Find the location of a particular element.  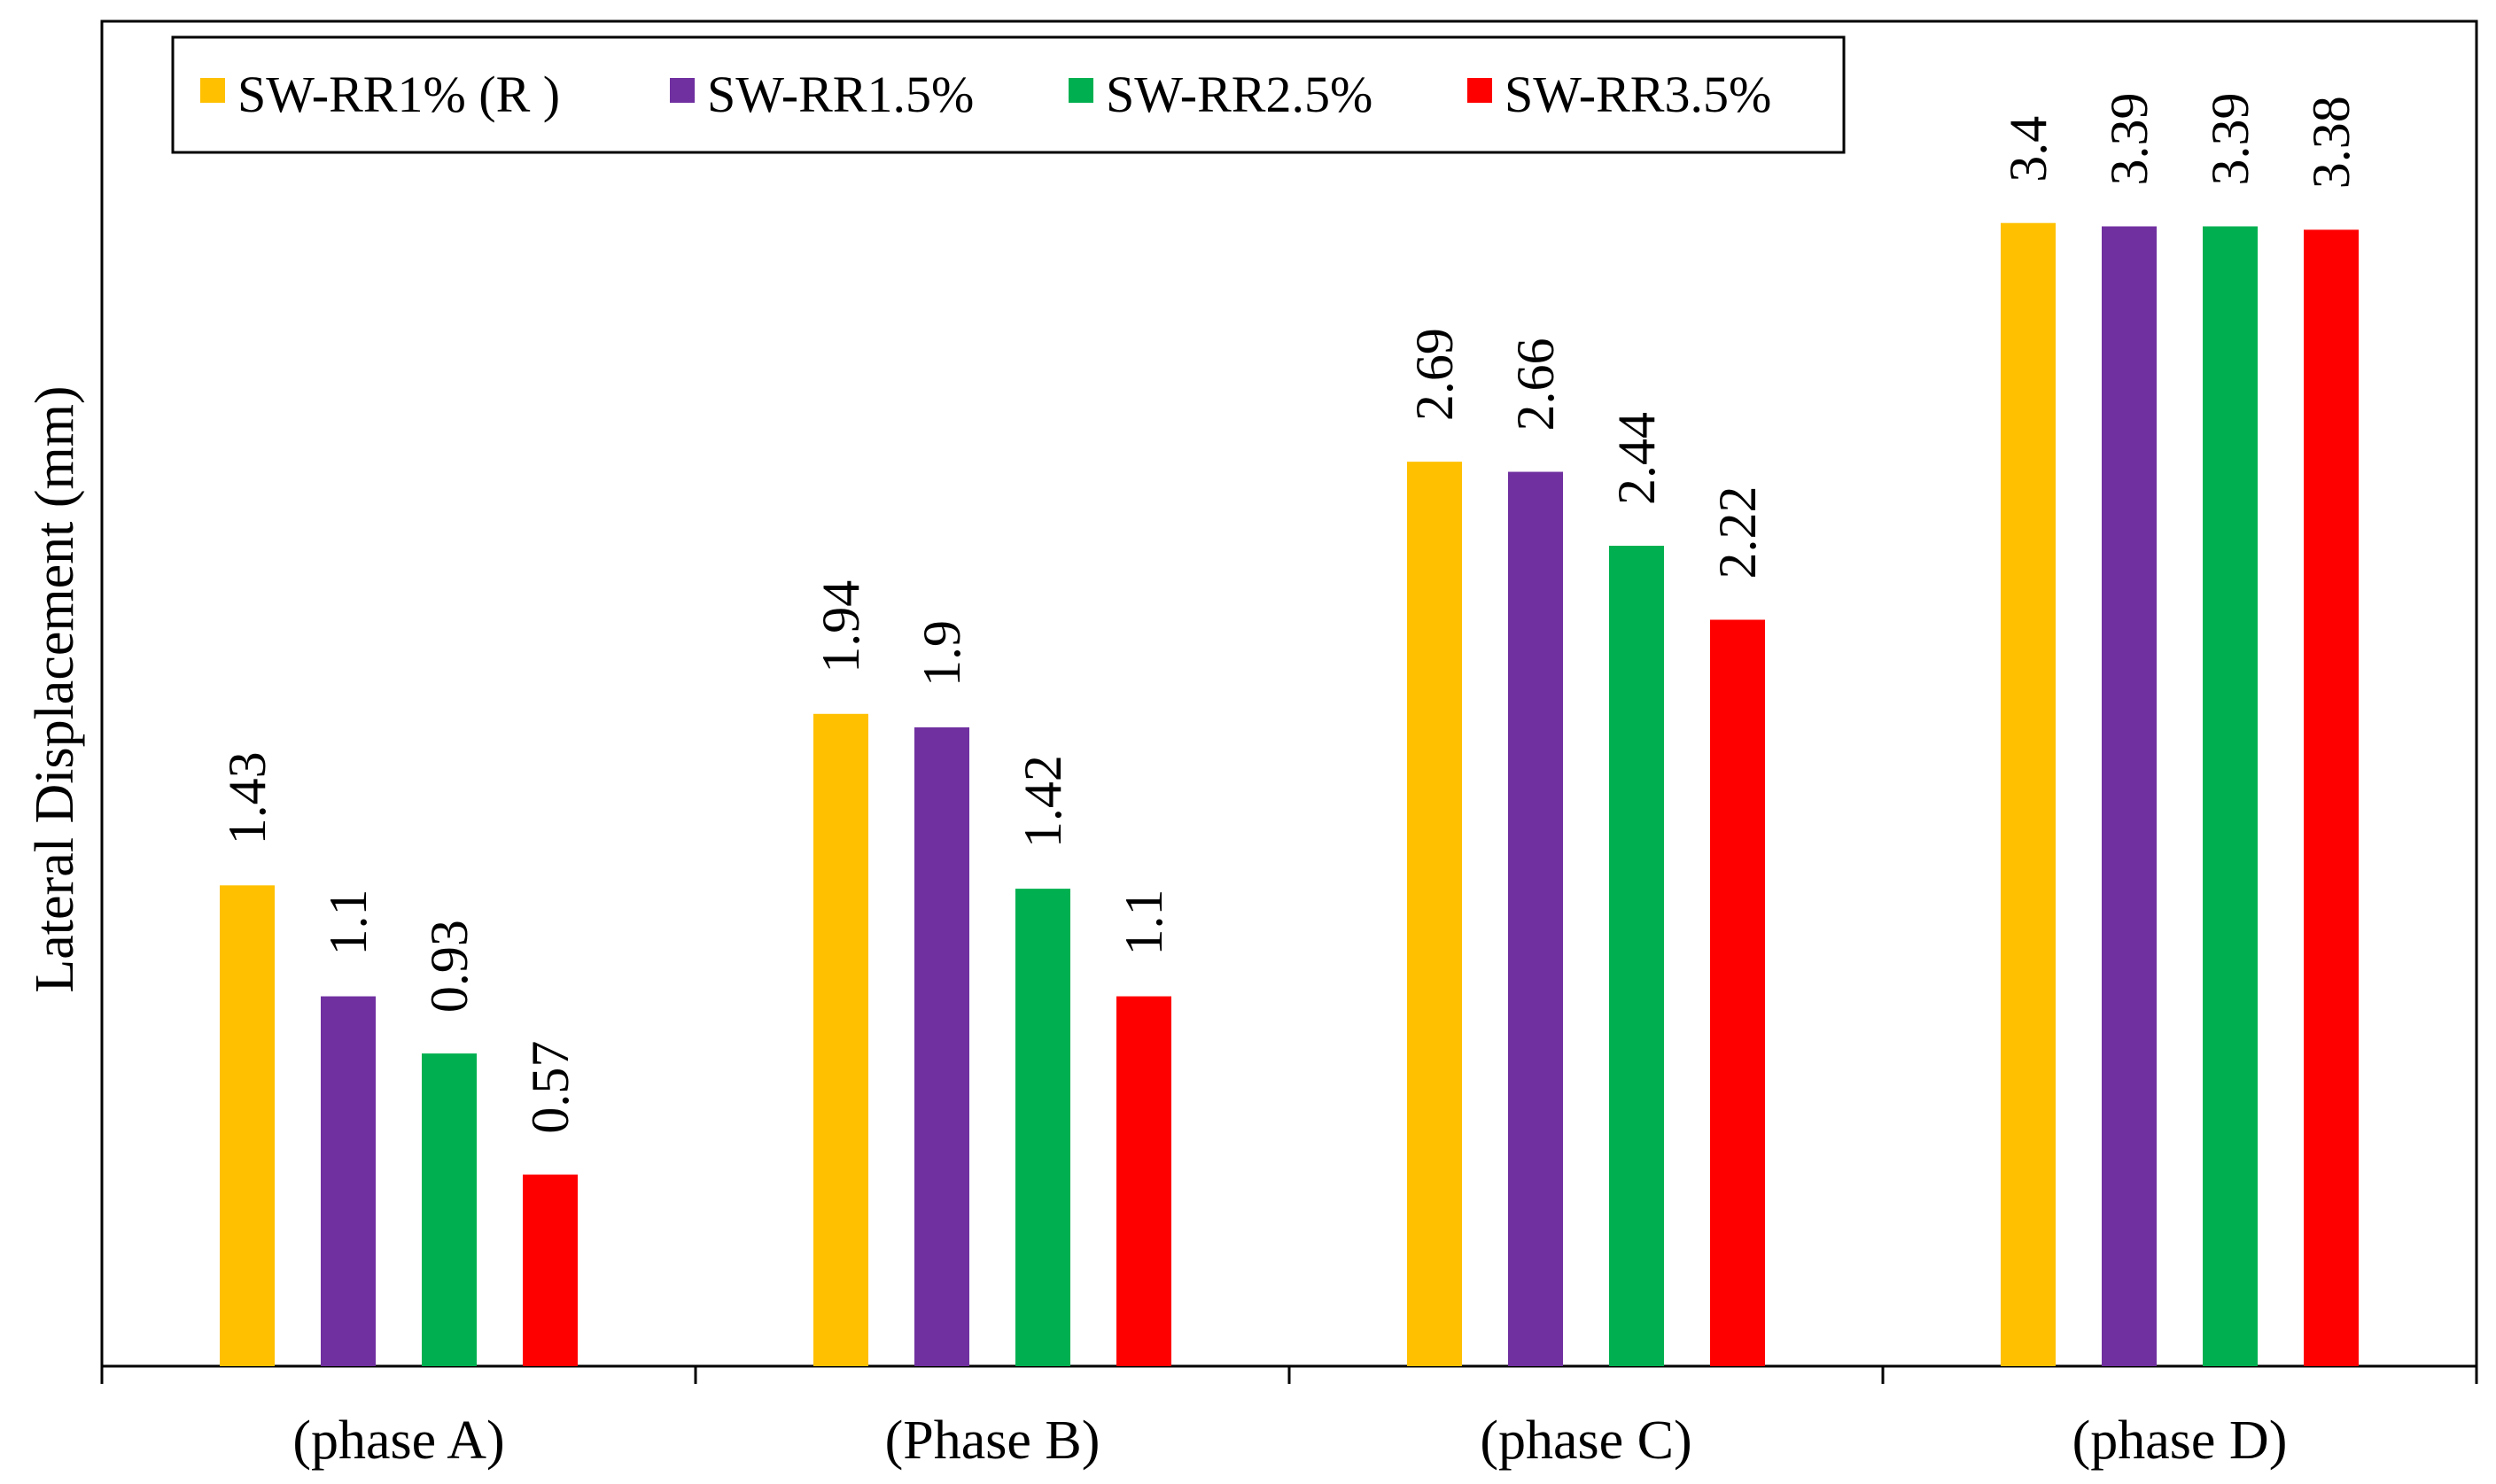

data-label: 2.69 is located at coordinates (1434, 374).